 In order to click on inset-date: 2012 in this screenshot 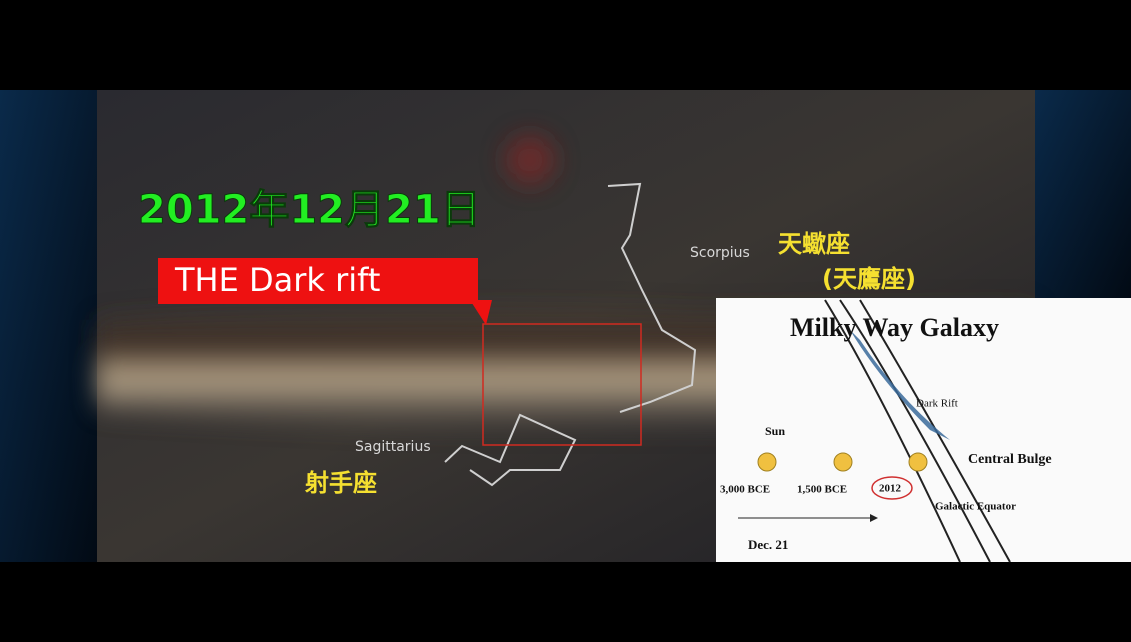, I will do `click(890, 489)`.